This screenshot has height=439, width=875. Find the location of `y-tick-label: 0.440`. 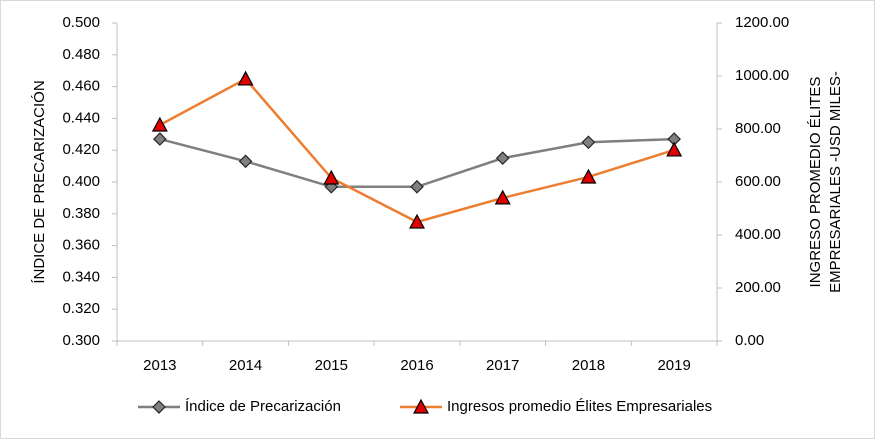

y-tick-label: 0.440 is located at coordinates (81, 117).